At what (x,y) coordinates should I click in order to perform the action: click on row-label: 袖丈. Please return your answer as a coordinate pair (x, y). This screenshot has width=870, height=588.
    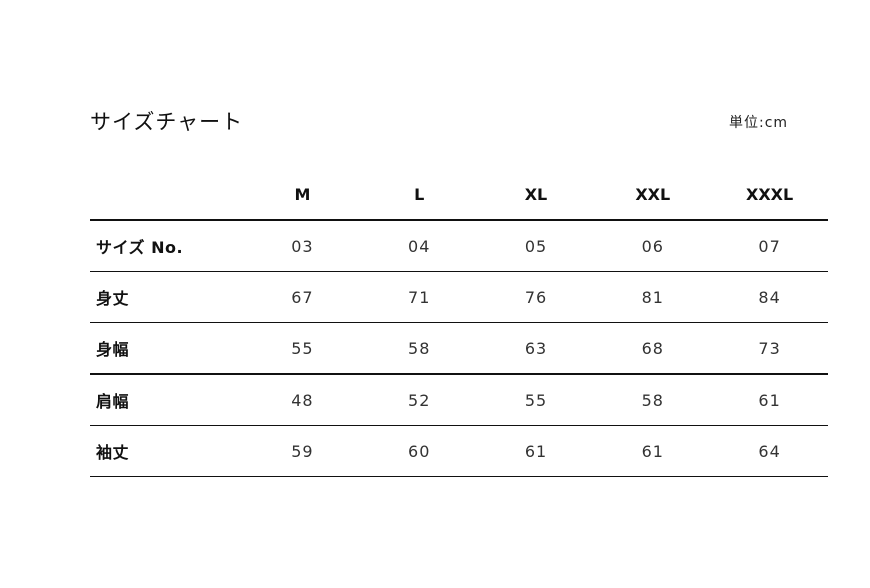
    Looking at the image, I should click on (167, 451).